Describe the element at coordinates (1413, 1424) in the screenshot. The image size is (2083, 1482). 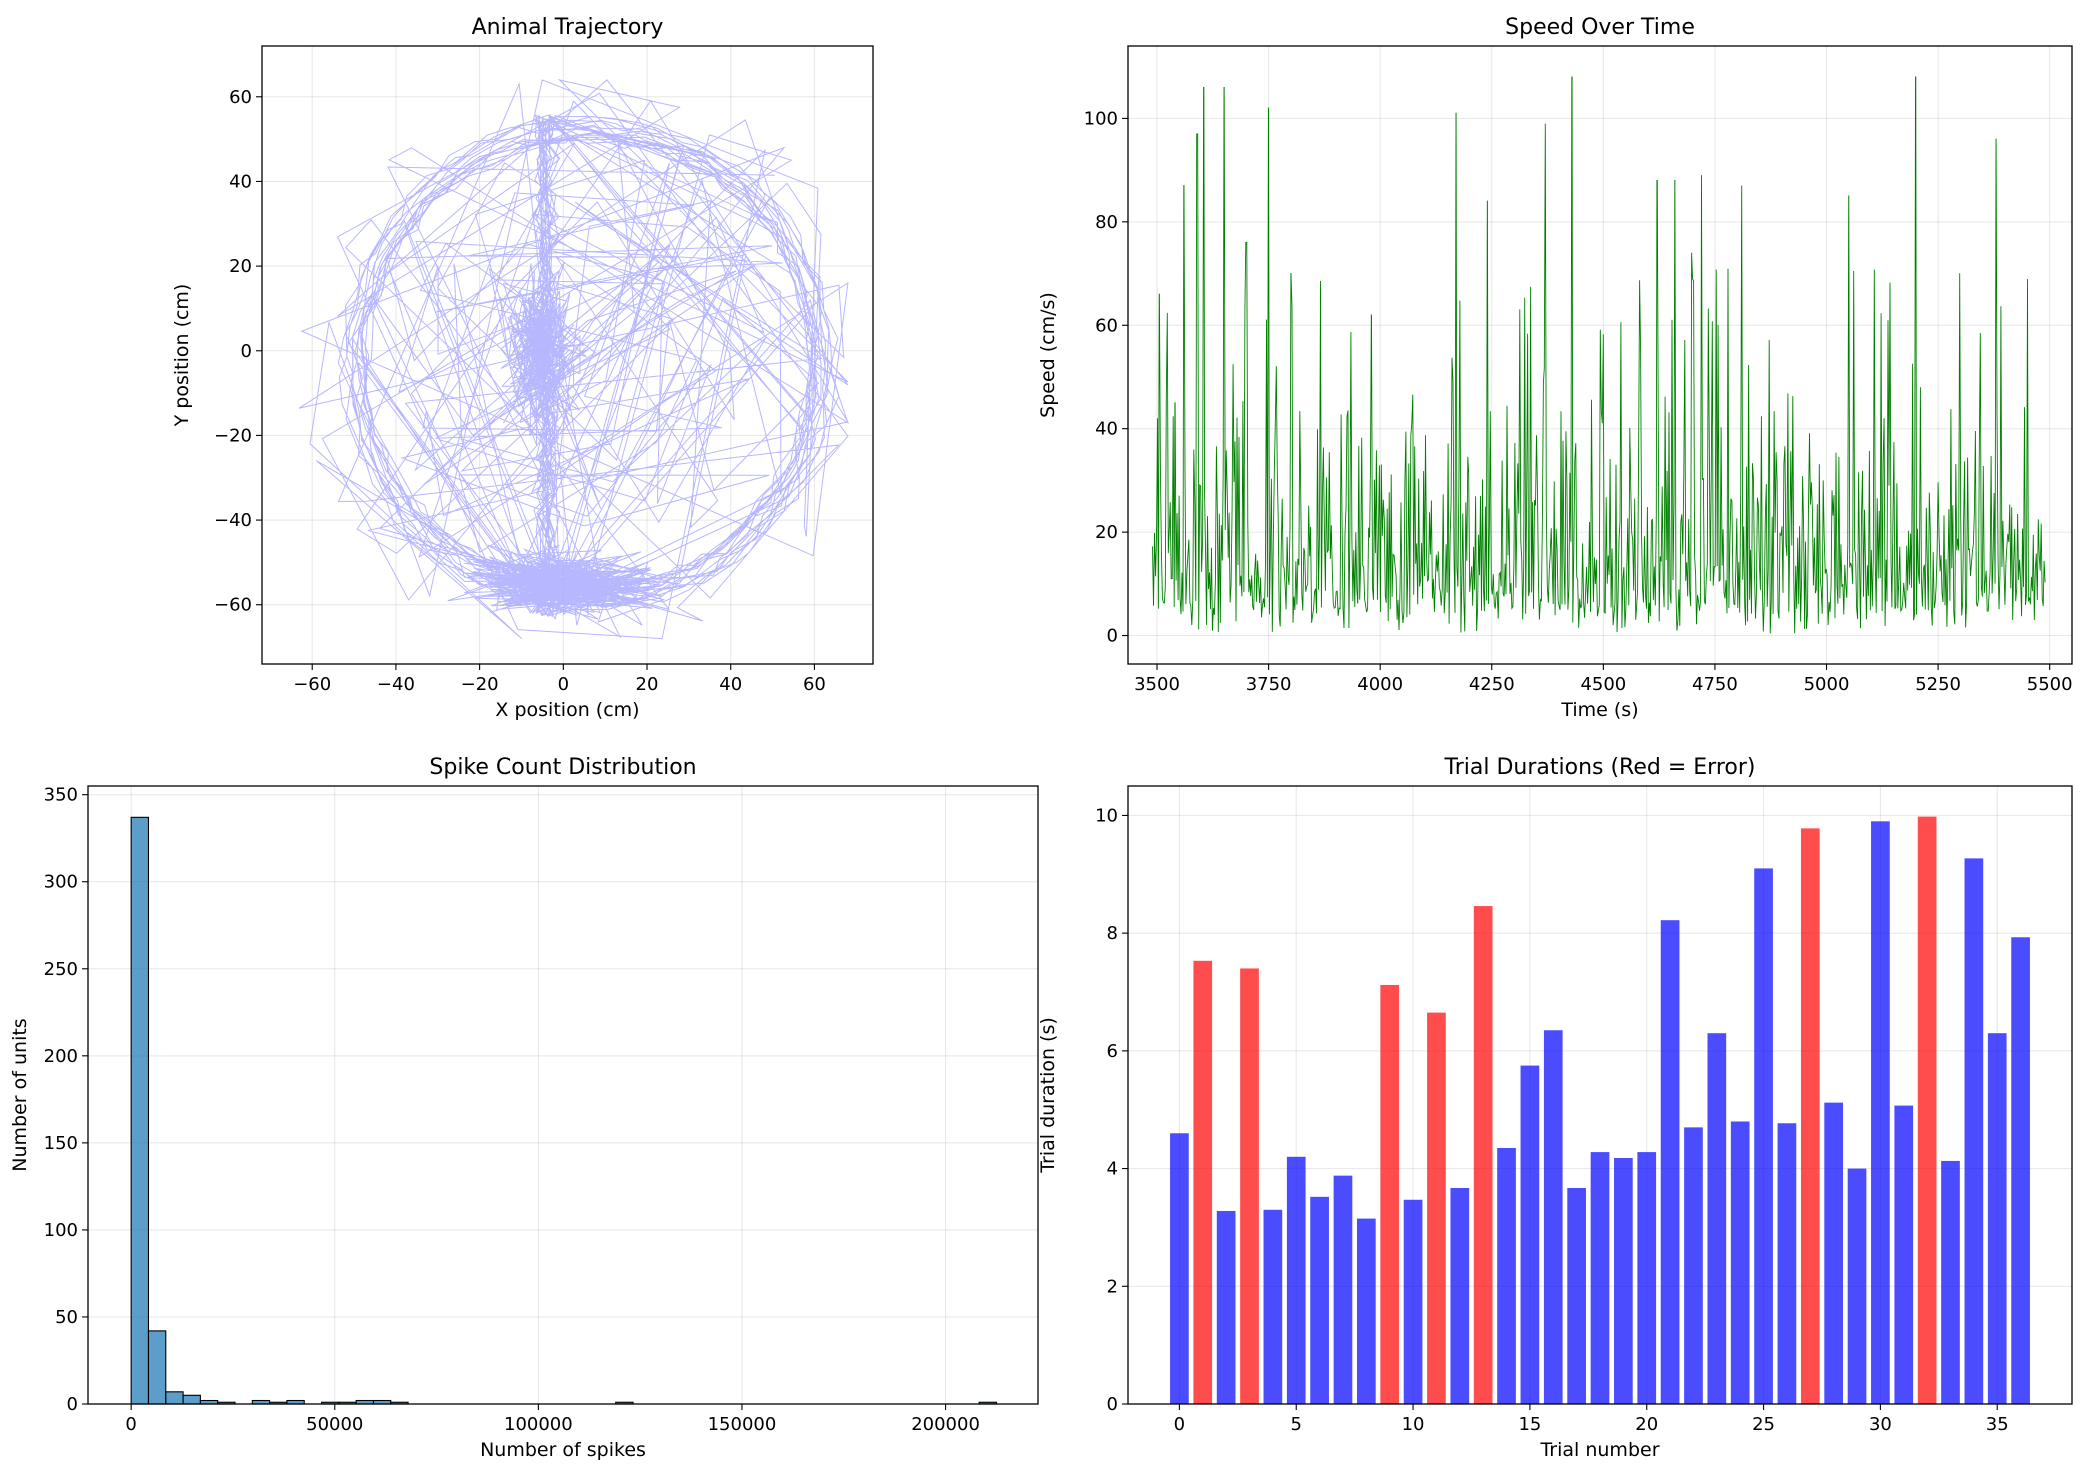
I see `x-tick-label: 10` at that location.